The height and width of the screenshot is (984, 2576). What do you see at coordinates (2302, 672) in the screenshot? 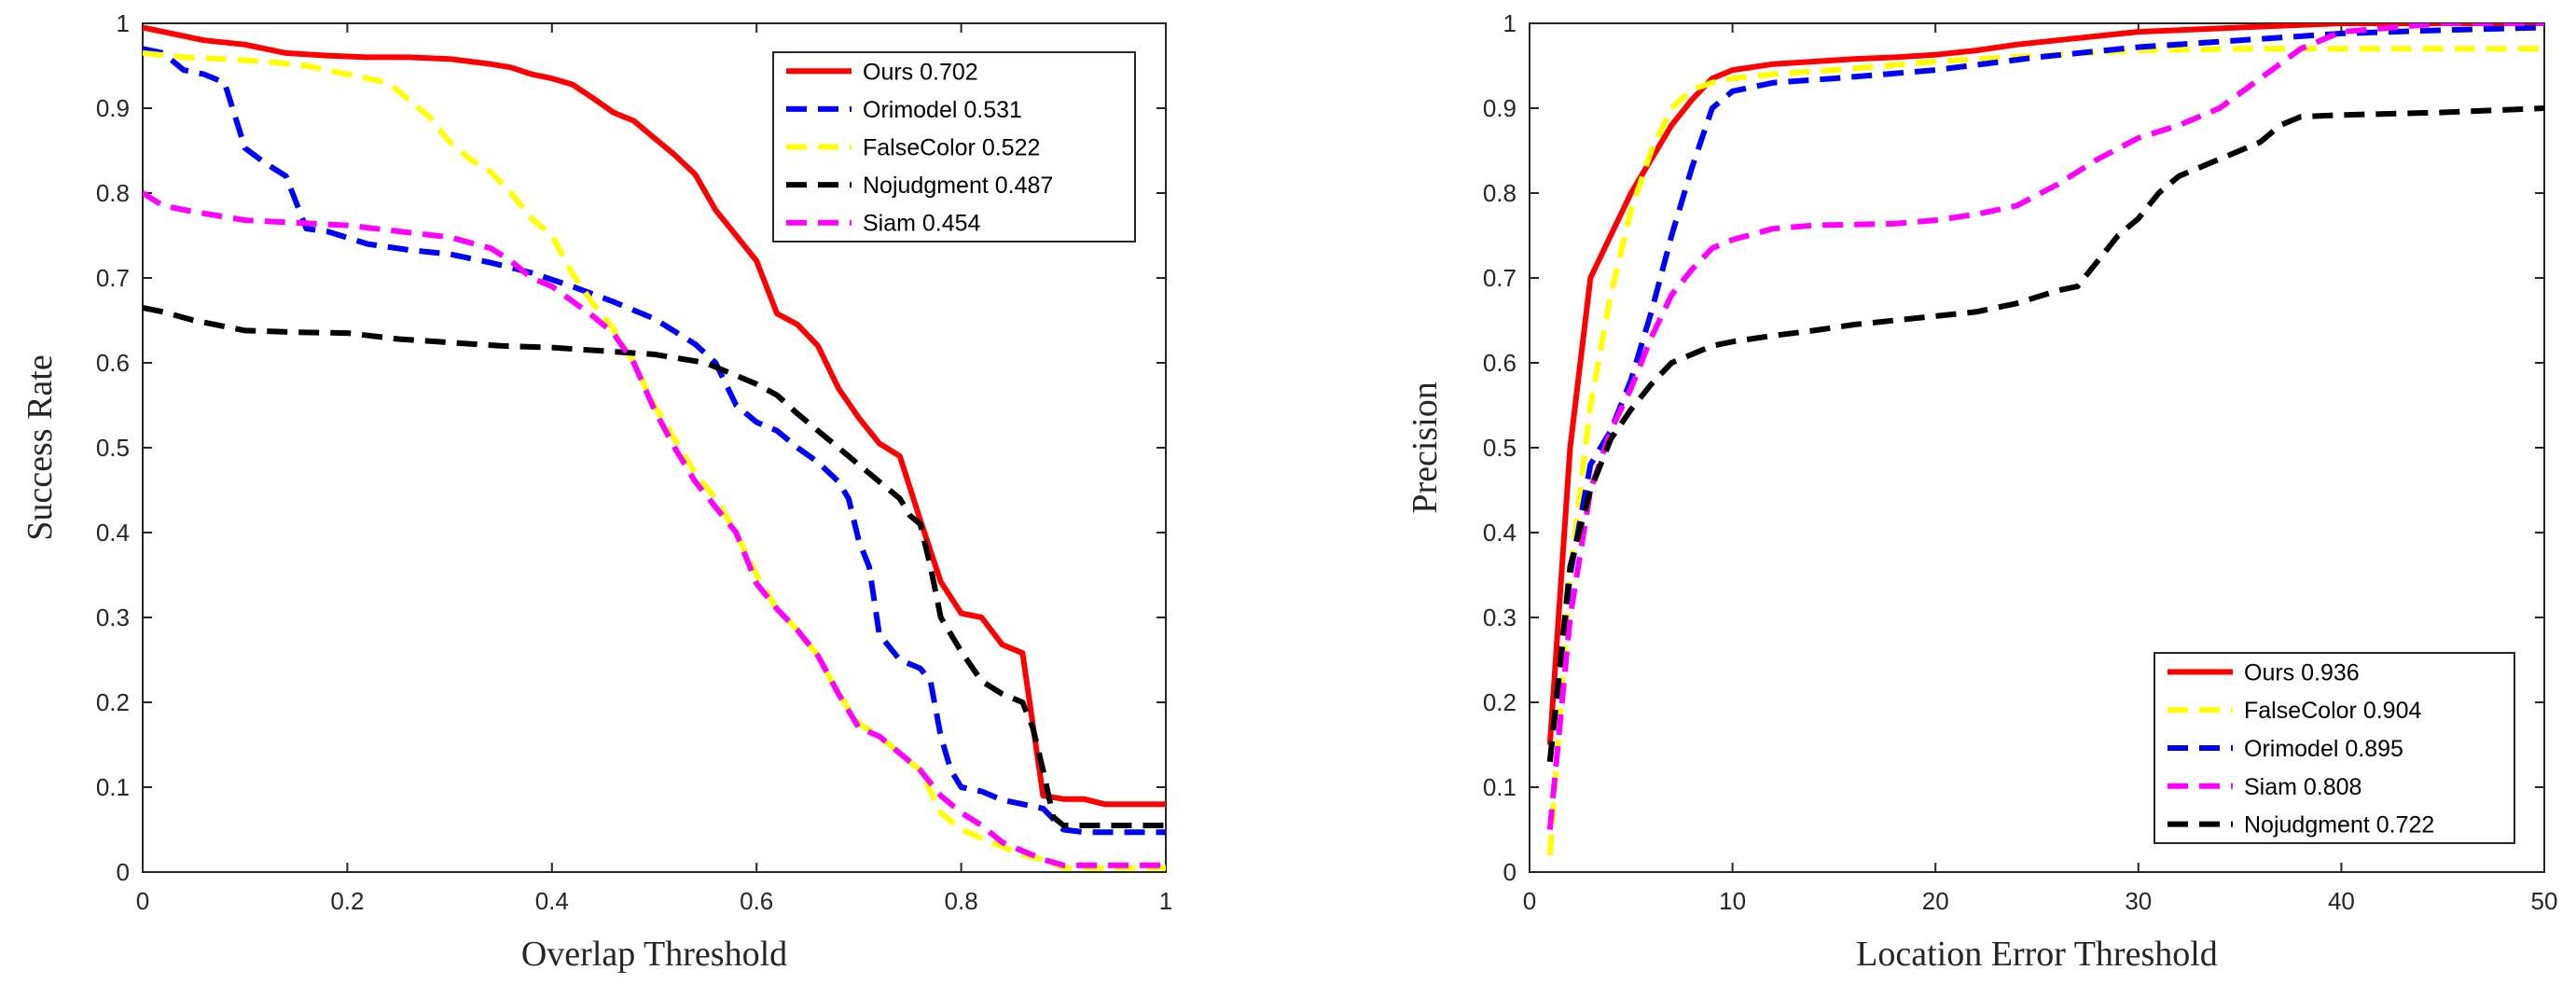
I see `legend-label: Ours 0.936` at bounding box center [2302, 672].